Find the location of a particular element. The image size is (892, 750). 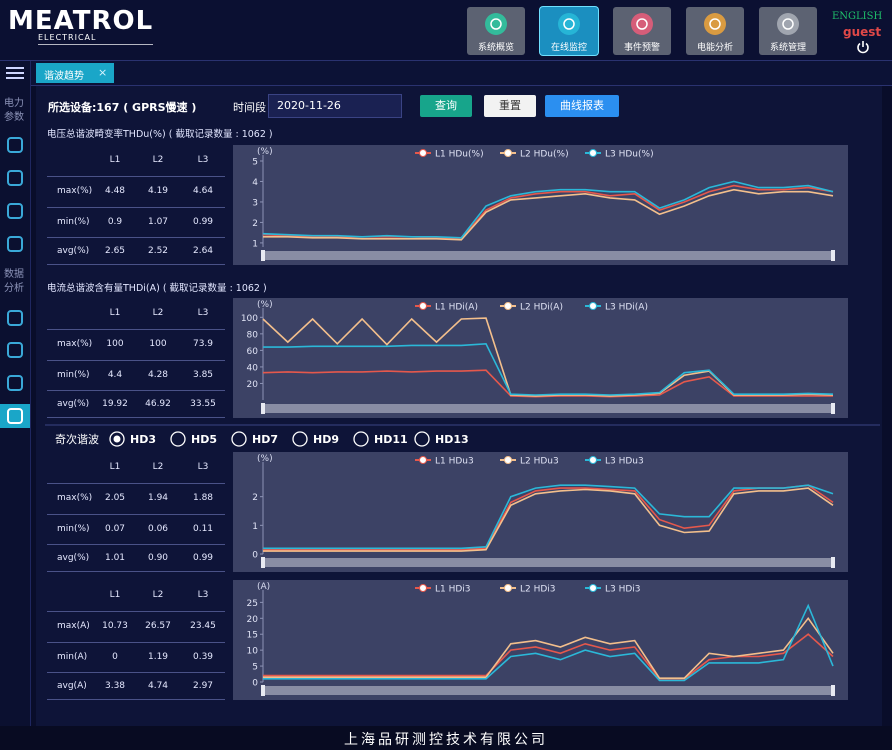

legend-label: L1 HDi(A) is located at coordinates (456, 308).